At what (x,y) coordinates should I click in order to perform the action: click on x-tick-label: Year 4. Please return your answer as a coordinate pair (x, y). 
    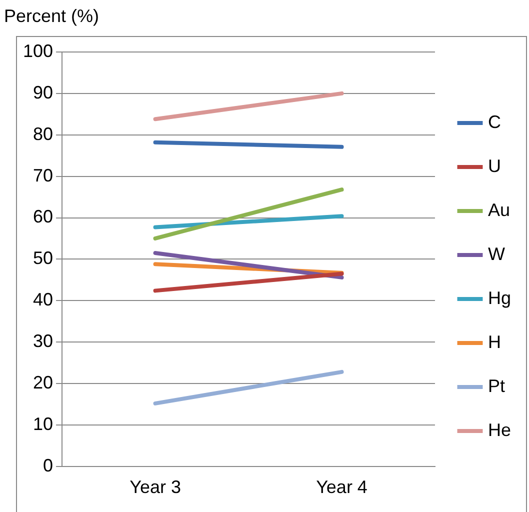
    Looking at the image, I should click on (342, 487).